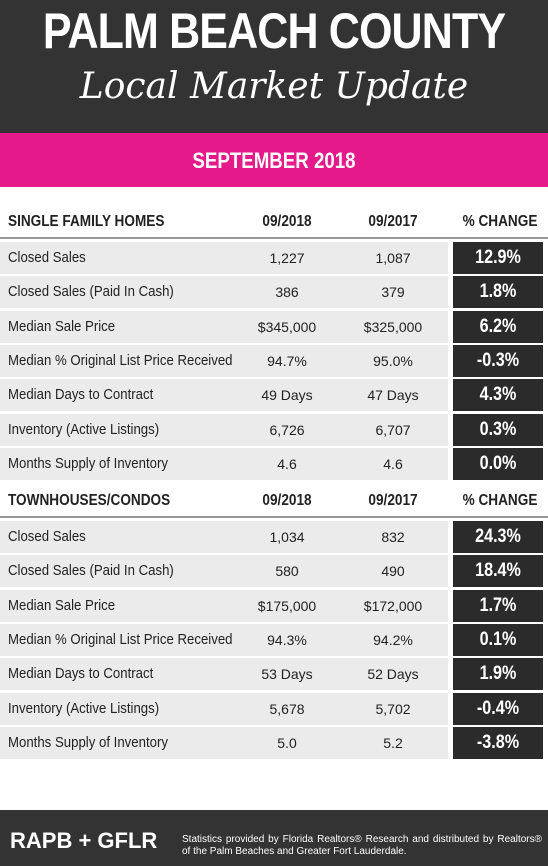 The height and width of the screenshot is (866, 548). Describe the element at coordinates (500, 221) in the screenshot. I see `column-header: % CHANGE` at that location.